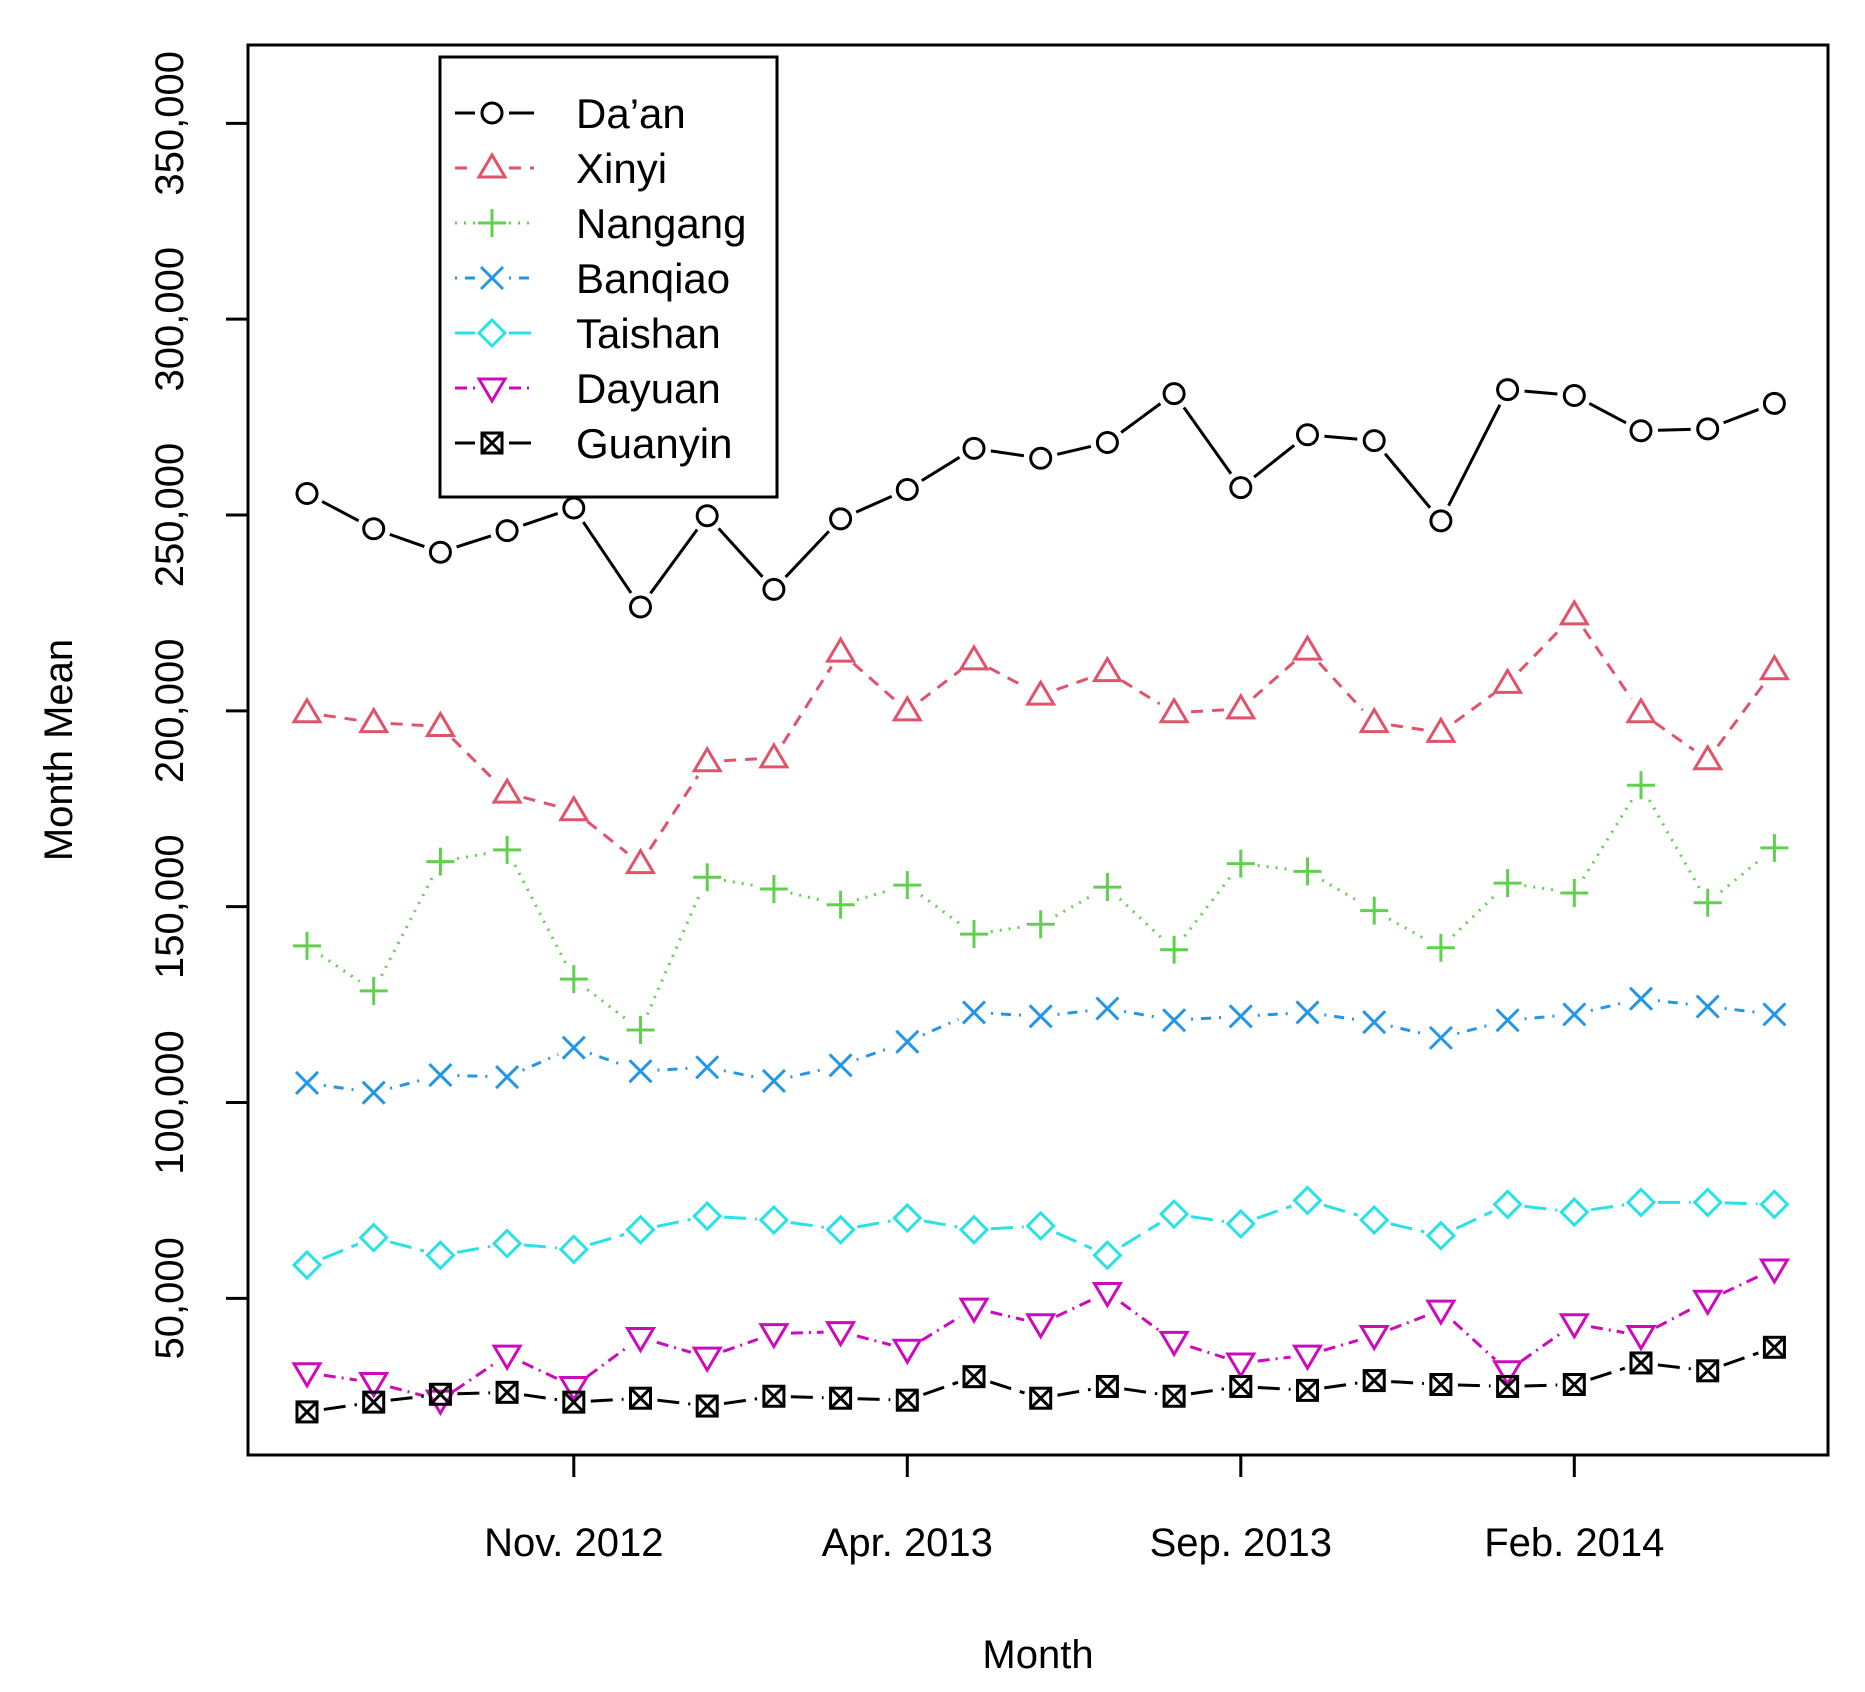 The width and height of the screenshot is (1865, 1692). I want to click on series-guanyin, so click(1040, 1379).